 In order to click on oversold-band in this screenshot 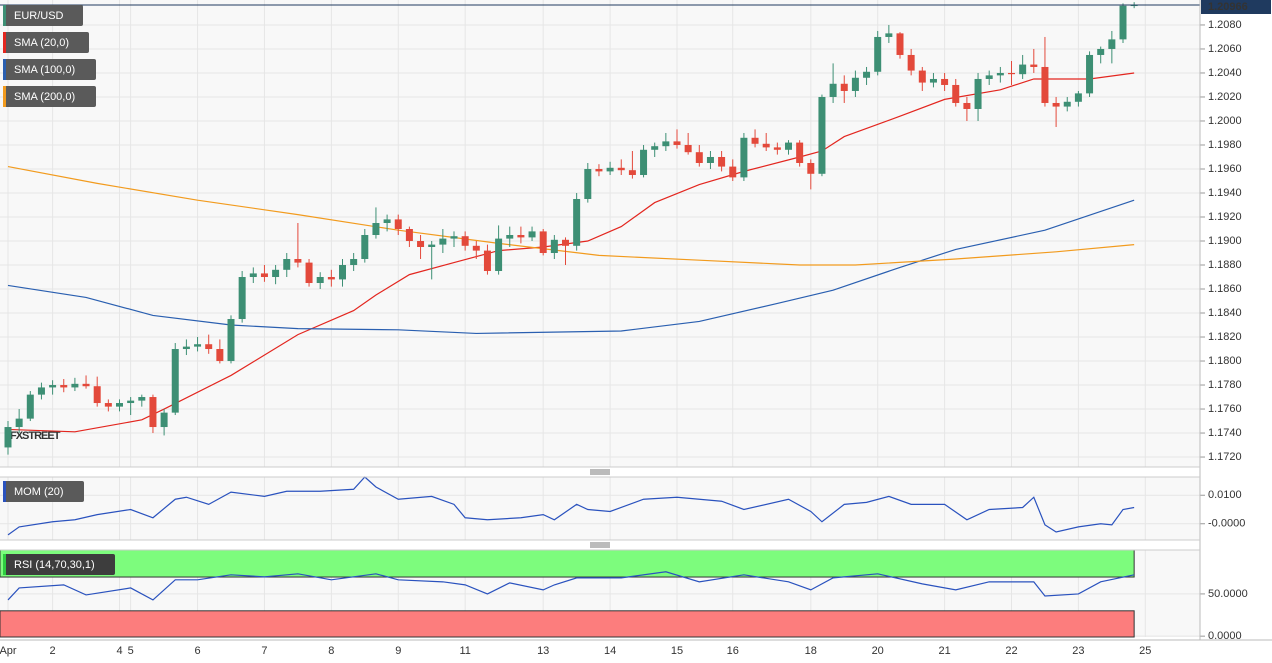, I will do `click(567, 624)`.